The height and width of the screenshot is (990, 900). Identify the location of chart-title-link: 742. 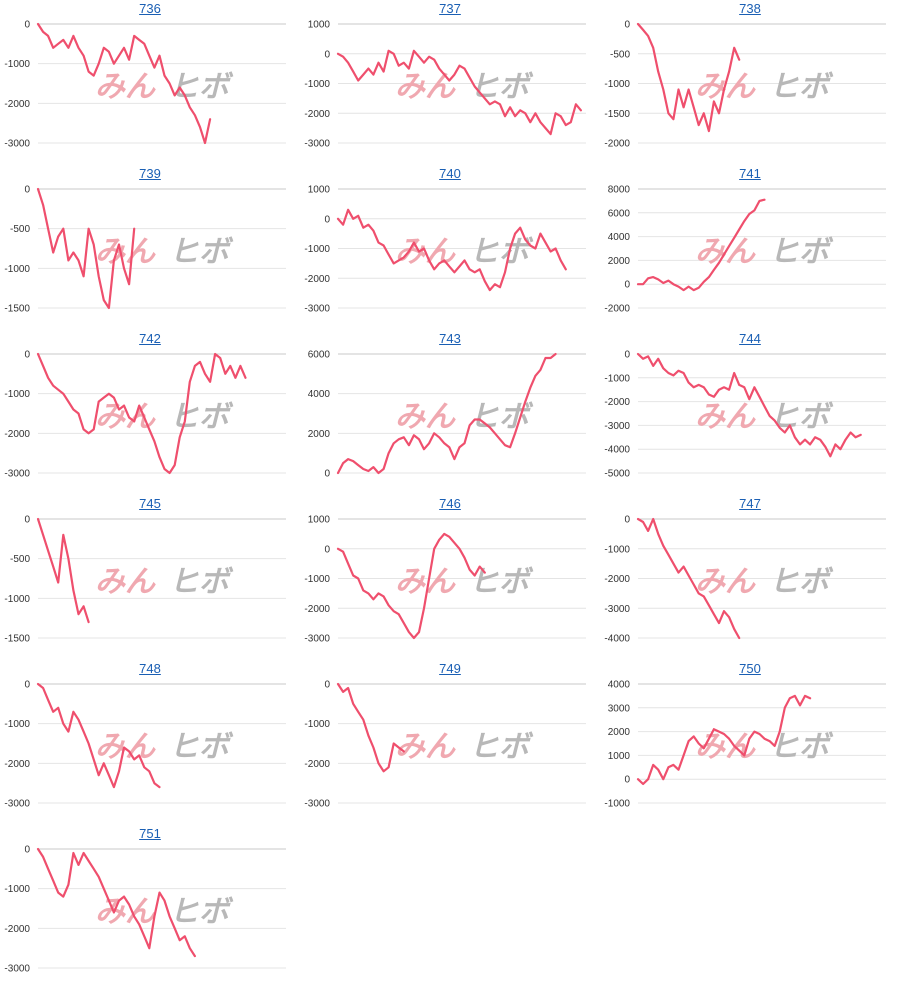
(150, 338).